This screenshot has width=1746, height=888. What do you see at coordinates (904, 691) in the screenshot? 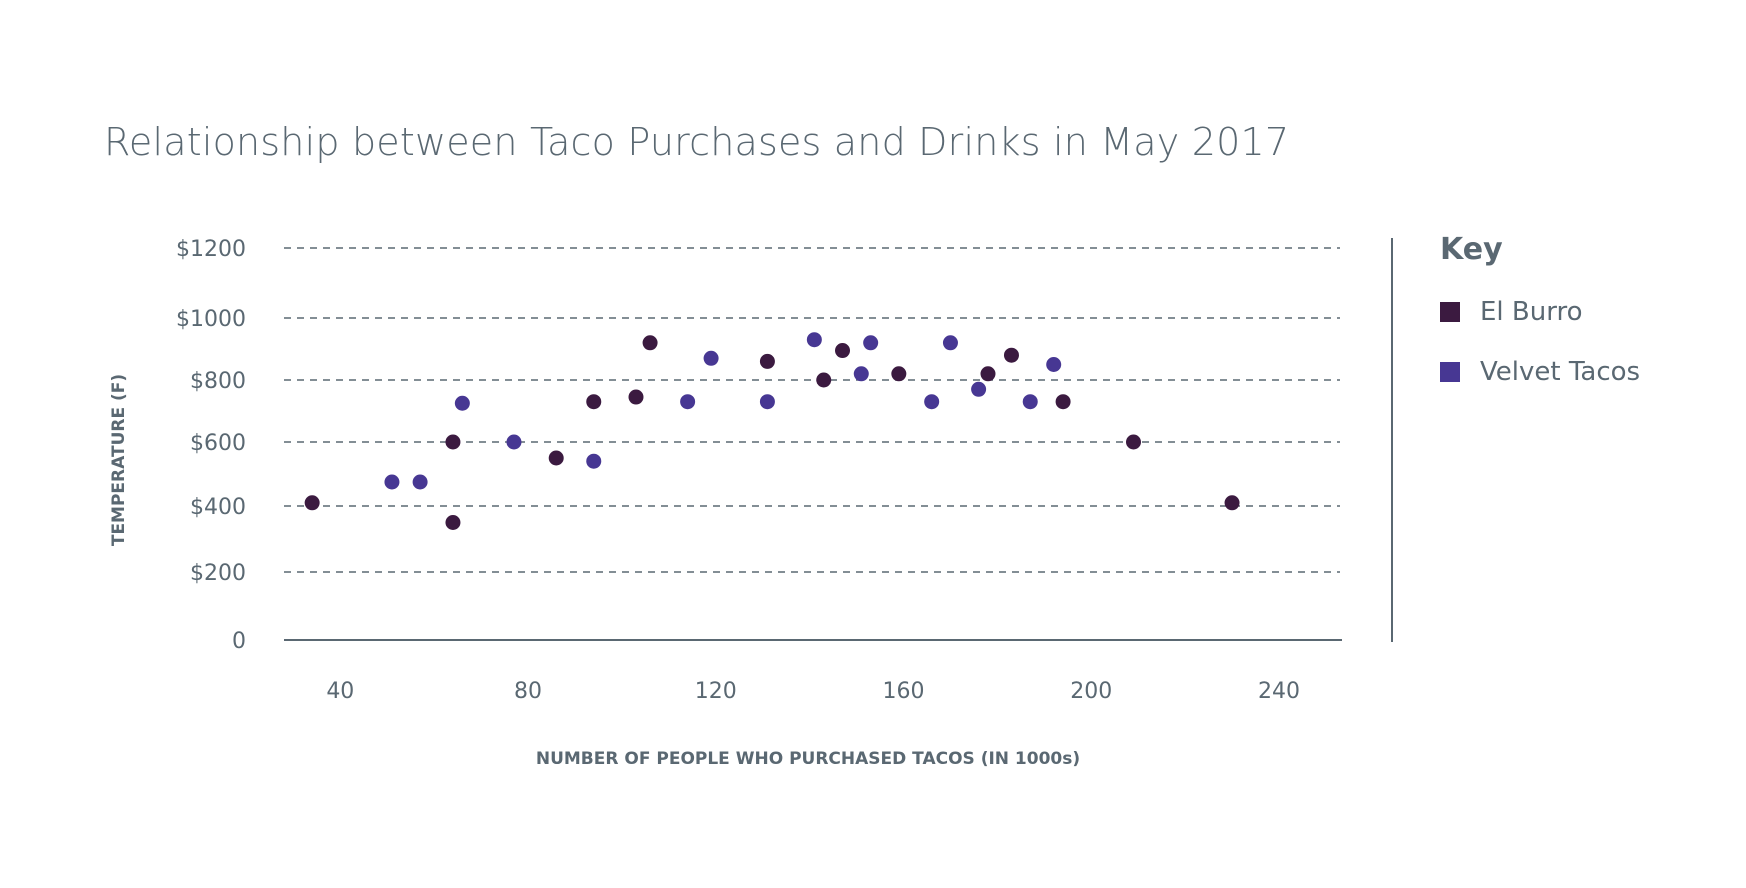
I see `x-tick-label: 160` at bounding box center [904, 691].